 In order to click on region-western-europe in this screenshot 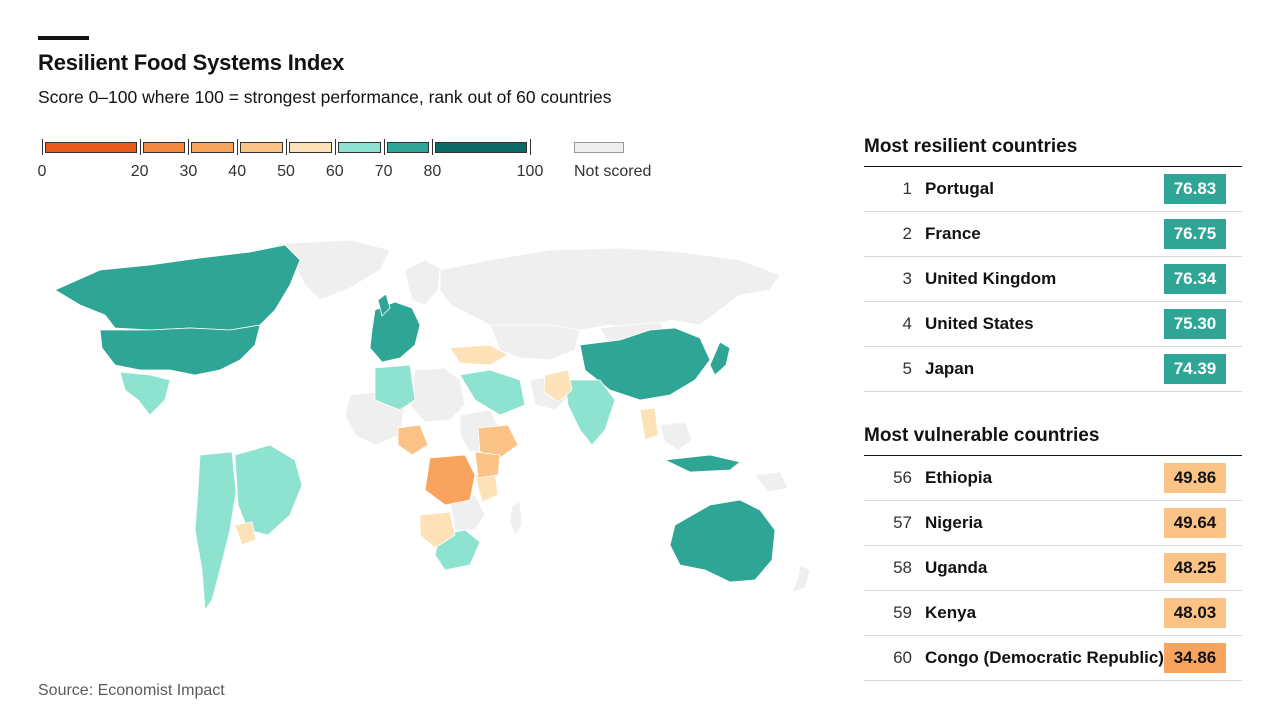, I will do `click(395, 332)`.